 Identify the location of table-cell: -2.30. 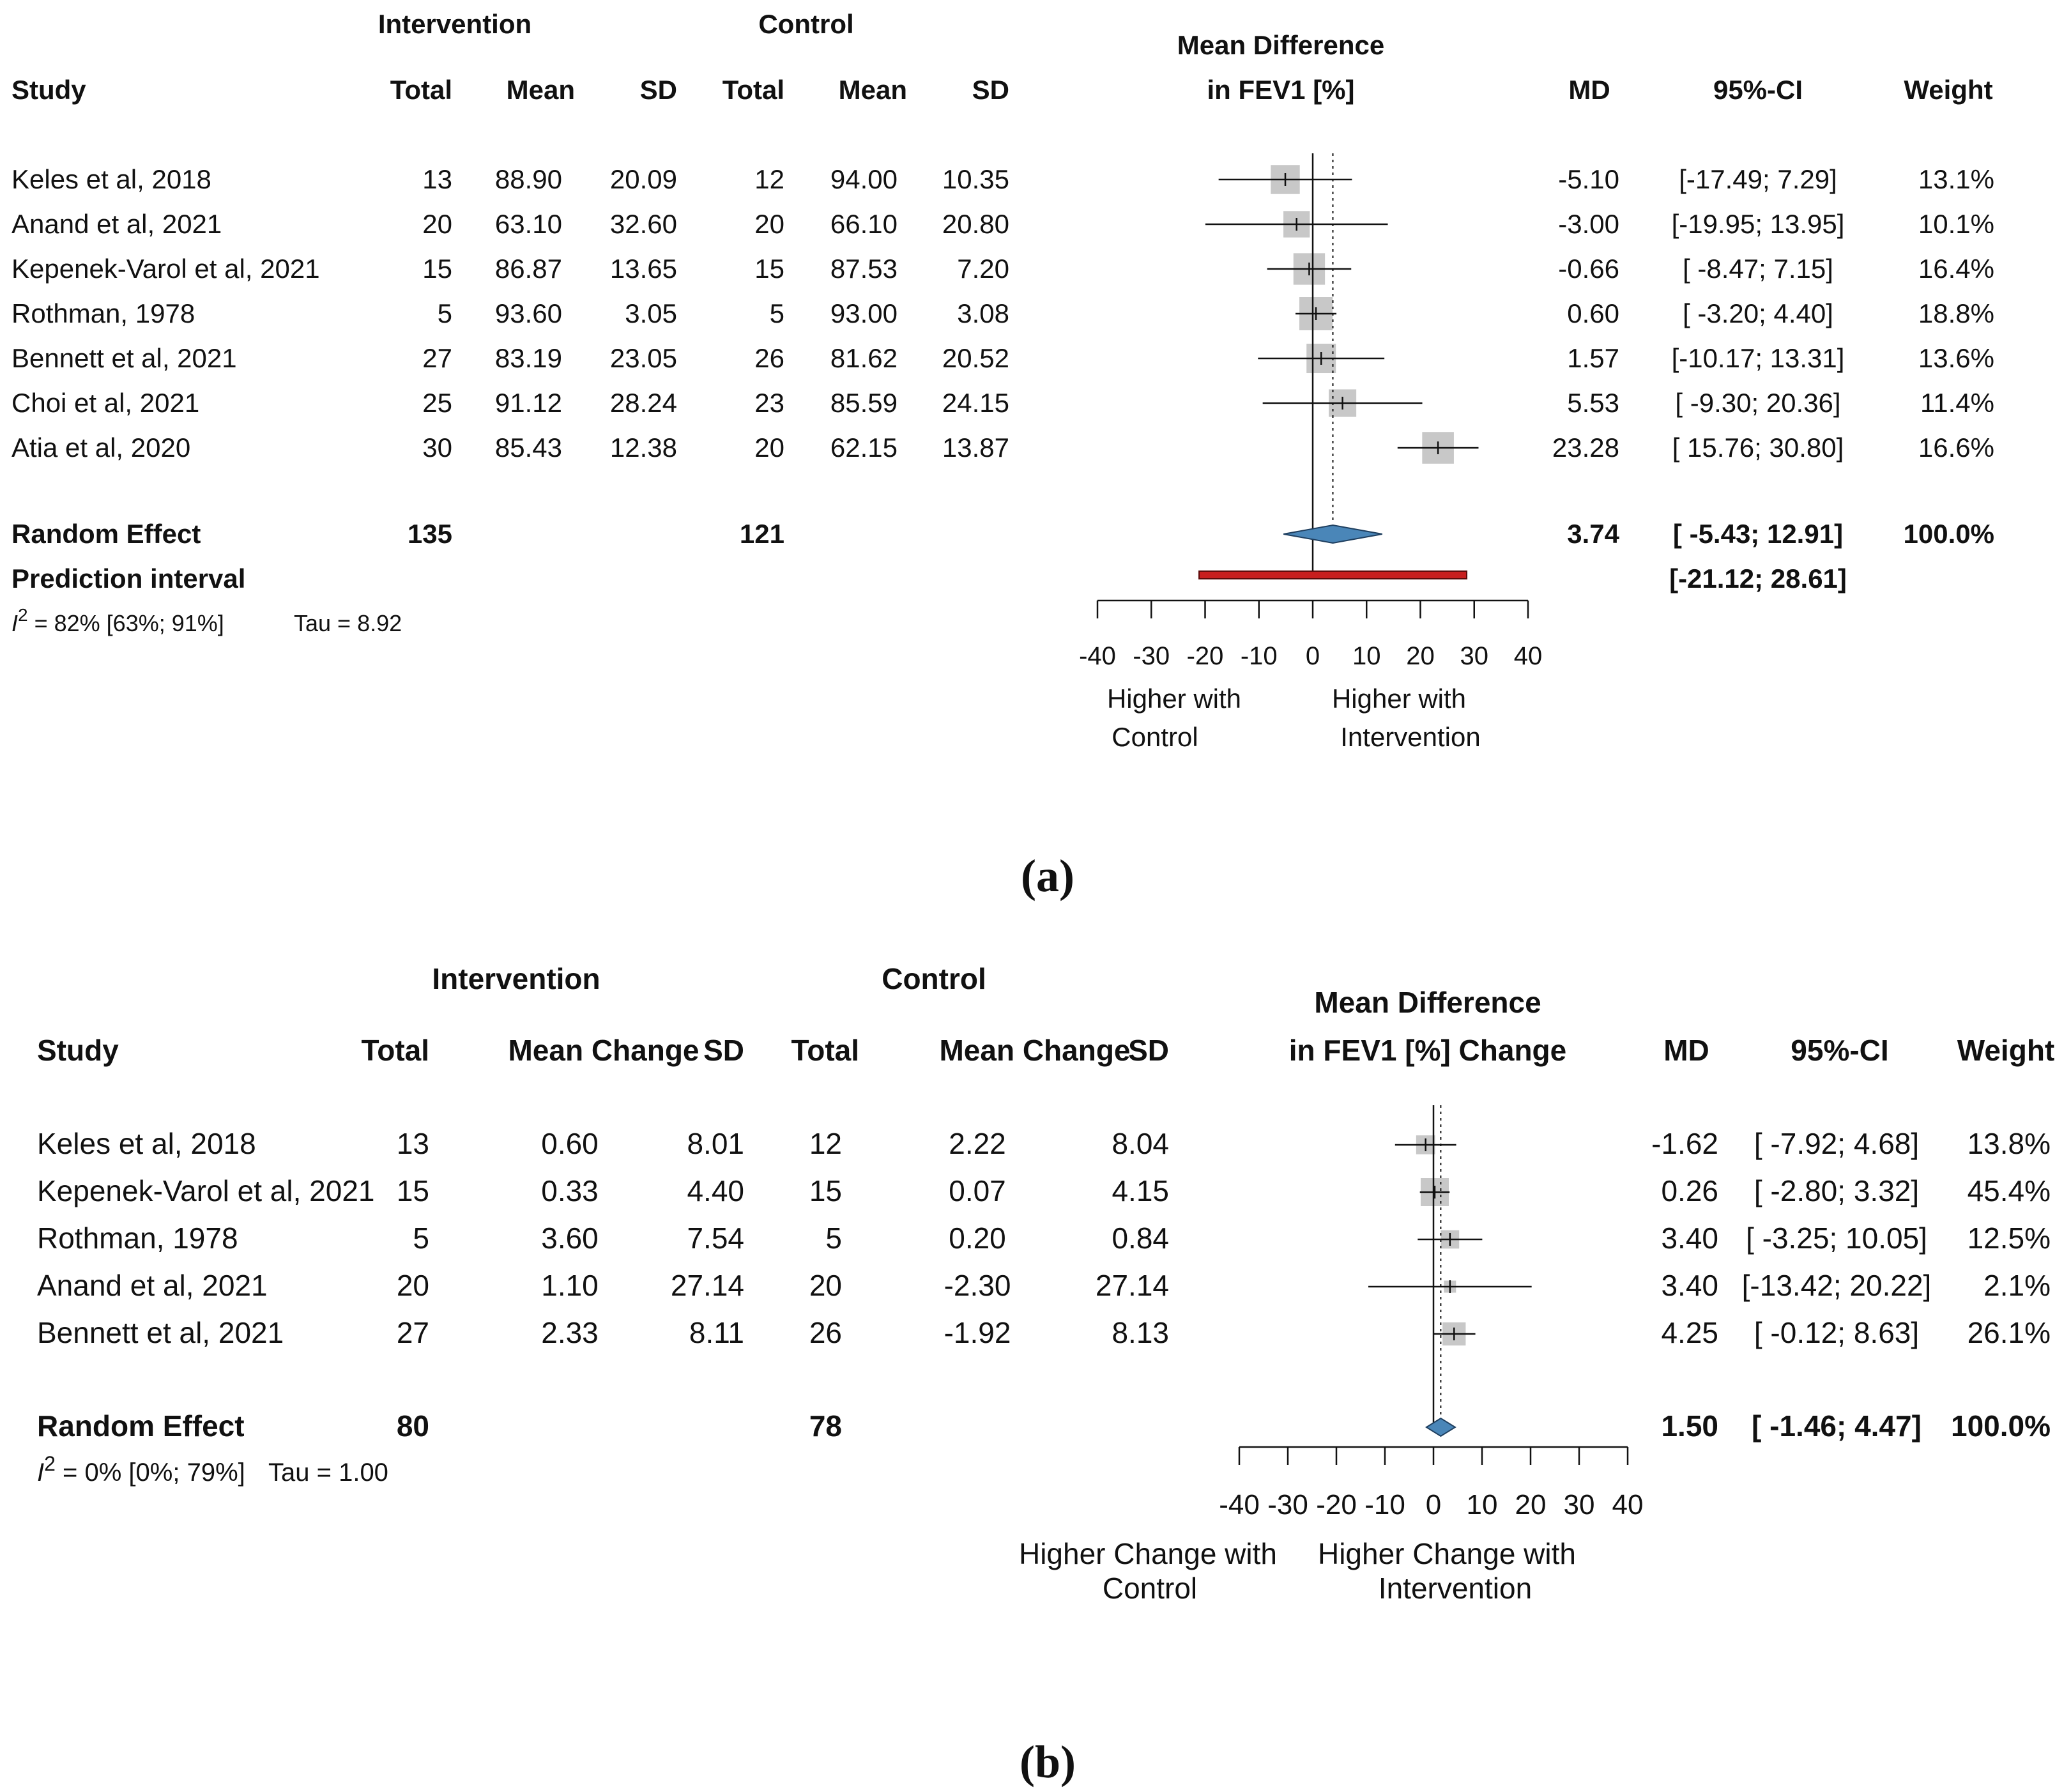
(977, 1286).